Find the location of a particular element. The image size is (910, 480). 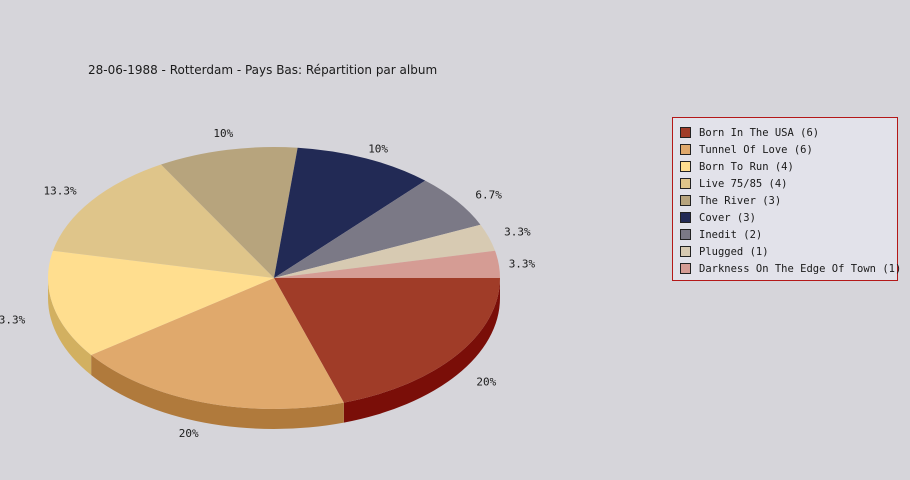

pie-side-tunnel-of-love is located at coordinates (217, 391).